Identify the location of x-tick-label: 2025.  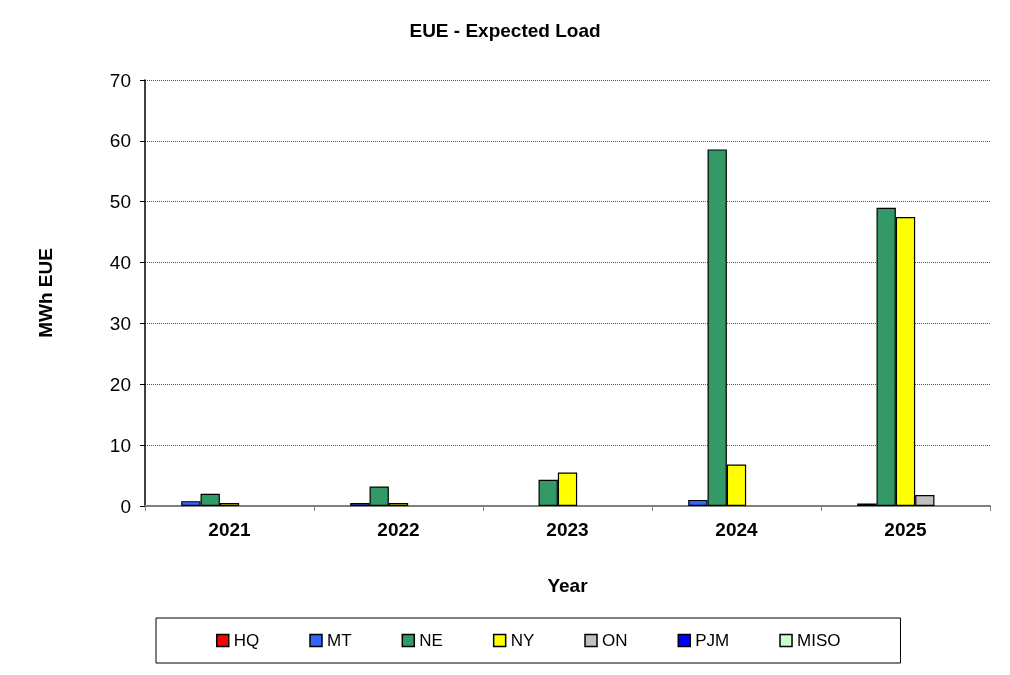
(906, 529).